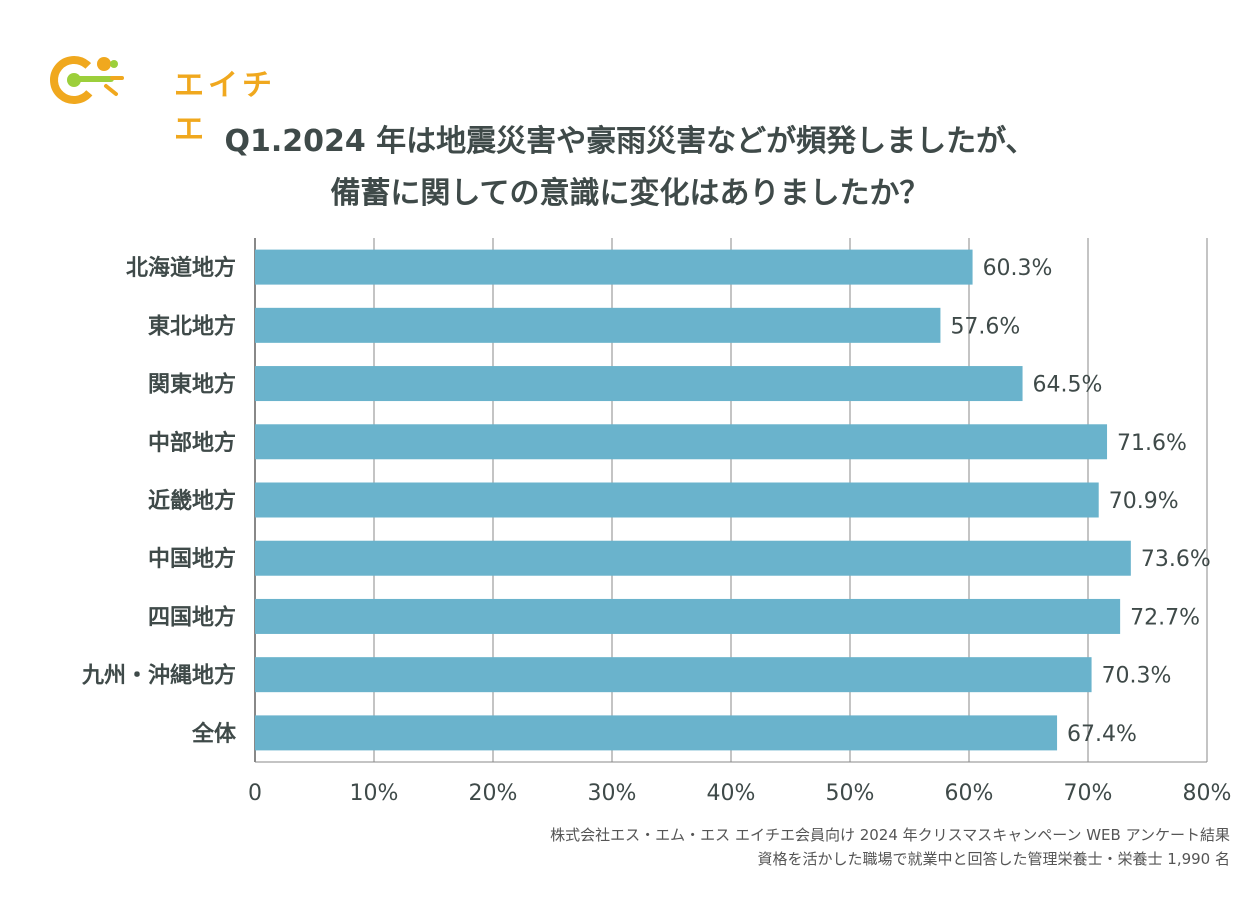  Describe the element at coordinates (630, 193) in the screenshot. I see `chart-title-line-2: 備蓄に関しての意識に変化はありましたか？` at that location.